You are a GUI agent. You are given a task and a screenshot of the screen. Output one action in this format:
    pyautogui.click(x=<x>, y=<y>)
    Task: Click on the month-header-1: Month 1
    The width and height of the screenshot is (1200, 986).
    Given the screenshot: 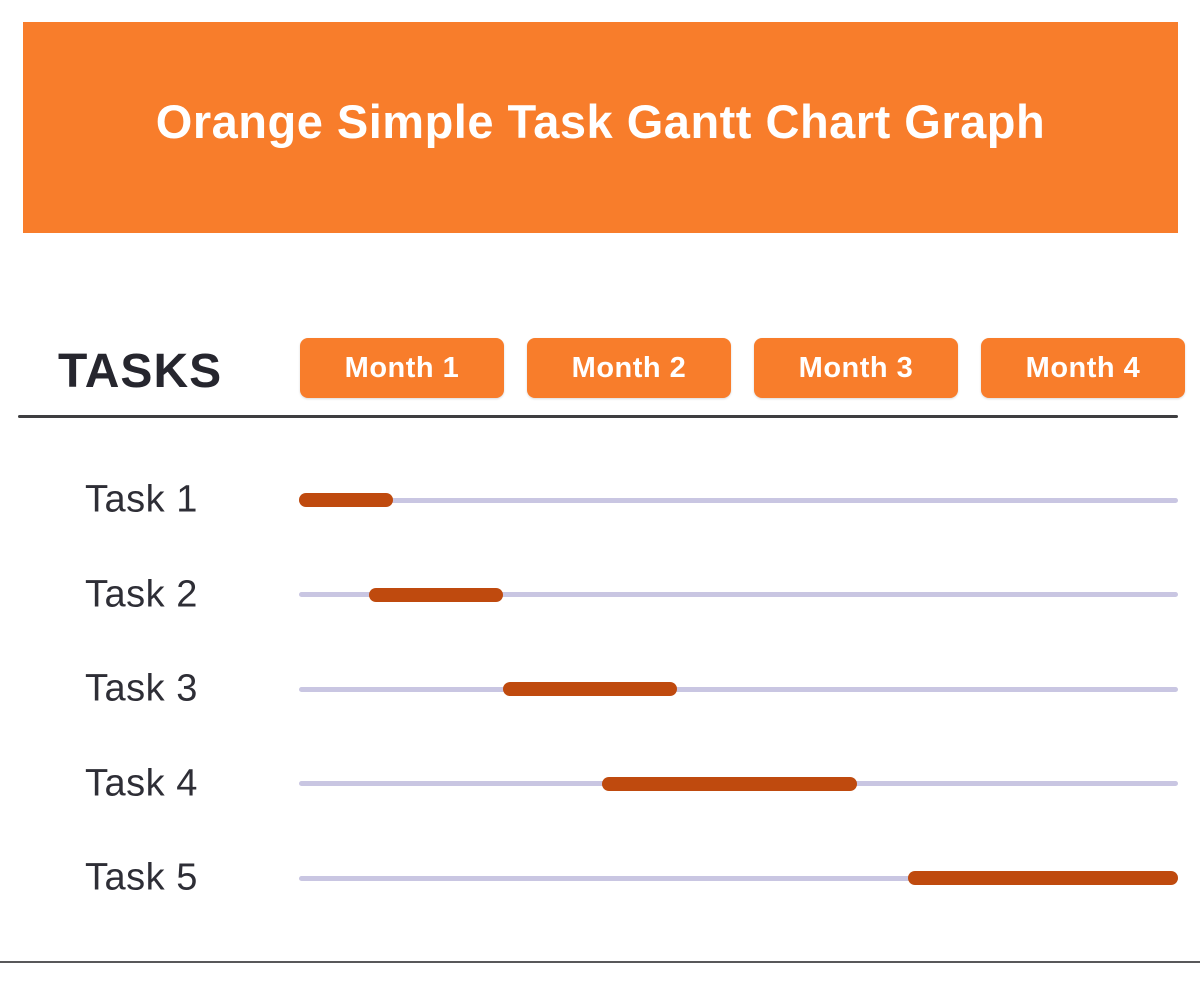 What is the action you would take?
    pyautogui.click(x=402, y=368)
    